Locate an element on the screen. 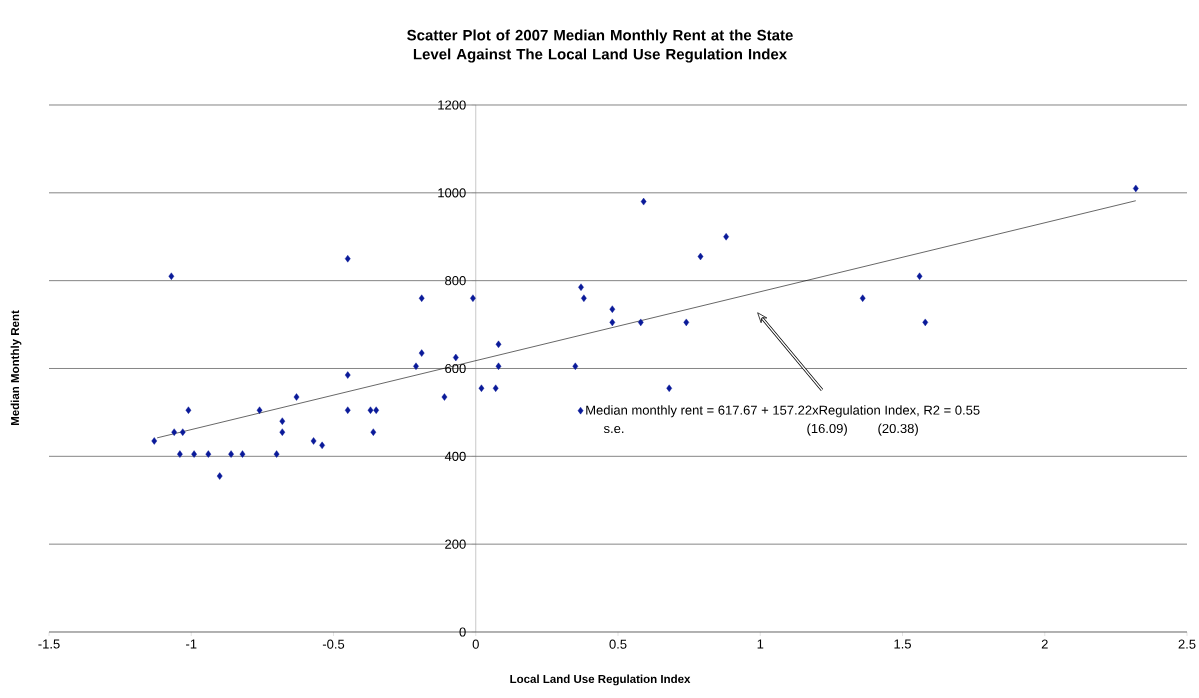 The width and height of the screenshot is (1199, 698). y-tick-label: 1200 is located at coordinates (452, 105).